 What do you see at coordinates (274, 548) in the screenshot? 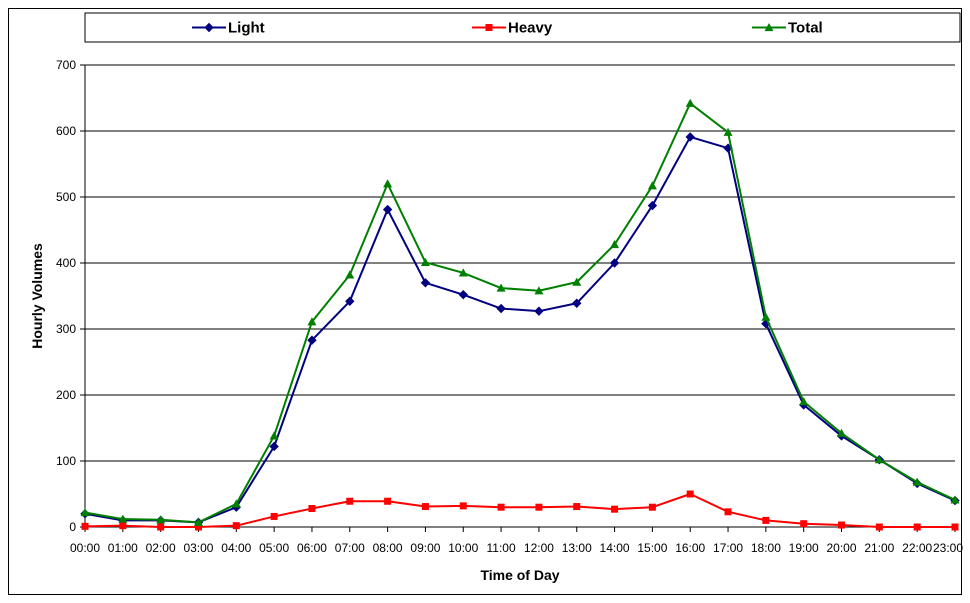
I see `x-tick-label: 05:00` at bounding box center [274, 548].